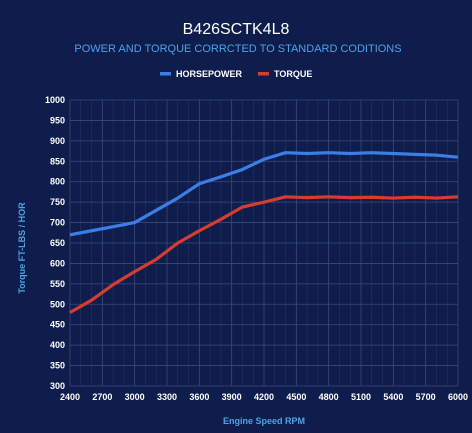 The width and height of the screenshot is (472, 433). Describe the element at coordinates (55, 100) in the screenshot. I see `y-tick-label: 1000` at that location.